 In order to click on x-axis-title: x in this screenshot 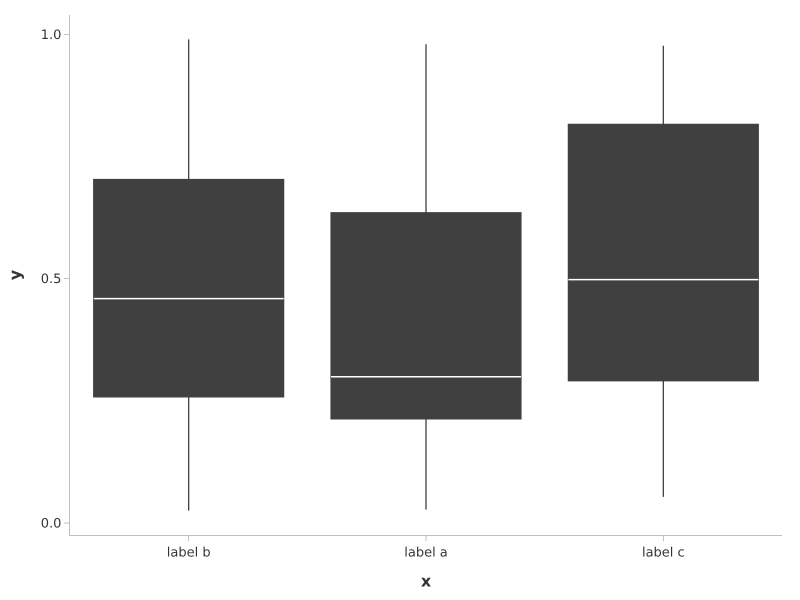, I will do `click(426, 580)`.